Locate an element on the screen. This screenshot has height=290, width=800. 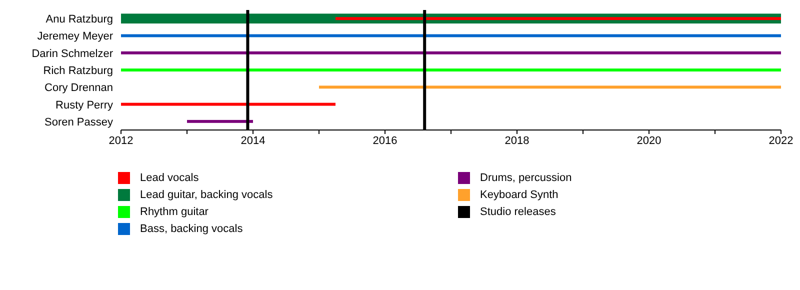
legend-label: Lead guitar, backing vocals is located at coordinates (206, 194).